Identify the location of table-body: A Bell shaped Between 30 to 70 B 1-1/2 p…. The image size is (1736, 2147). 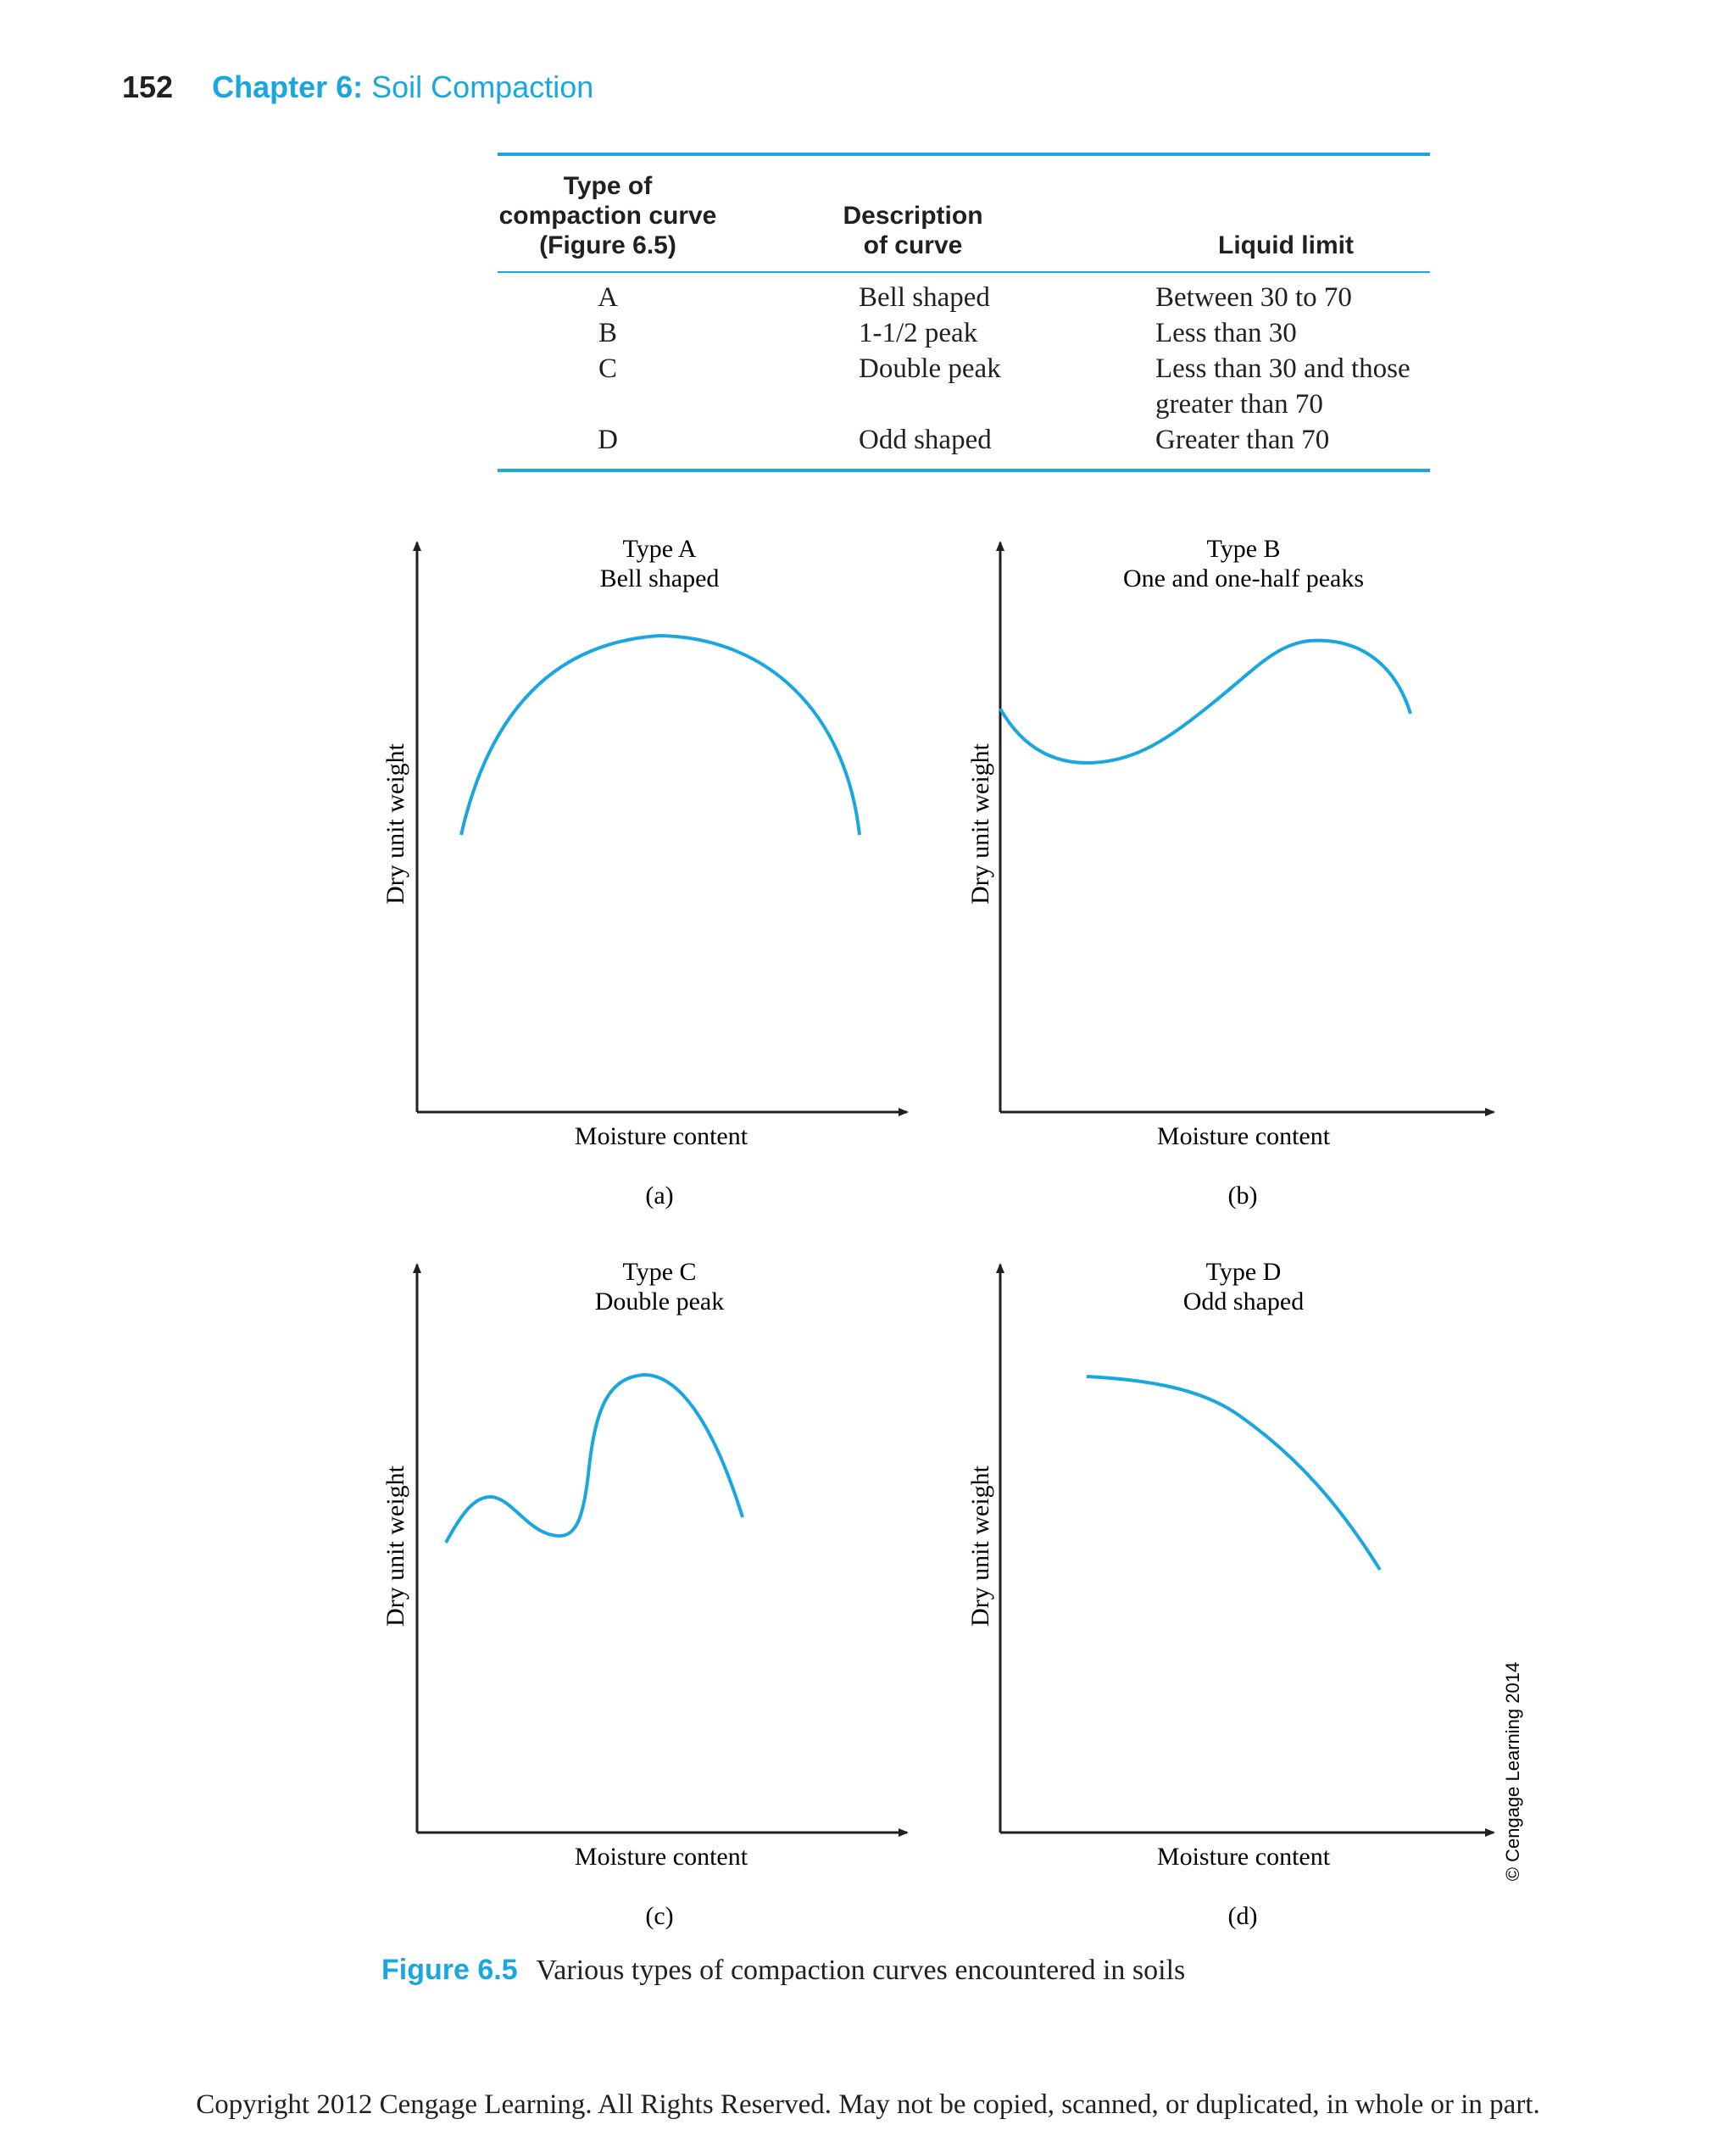
(964, 369).